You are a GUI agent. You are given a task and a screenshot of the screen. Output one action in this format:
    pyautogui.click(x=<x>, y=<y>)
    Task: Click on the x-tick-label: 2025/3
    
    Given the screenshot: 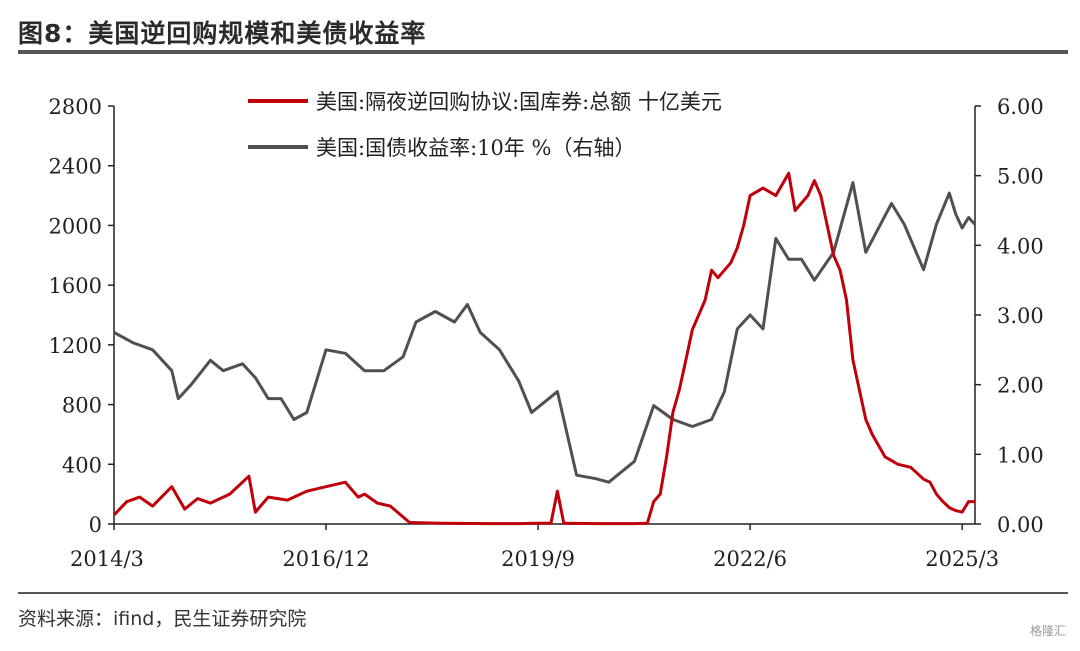 What is the action you would take?
    pyautogui.click(x=962, y=559)
    